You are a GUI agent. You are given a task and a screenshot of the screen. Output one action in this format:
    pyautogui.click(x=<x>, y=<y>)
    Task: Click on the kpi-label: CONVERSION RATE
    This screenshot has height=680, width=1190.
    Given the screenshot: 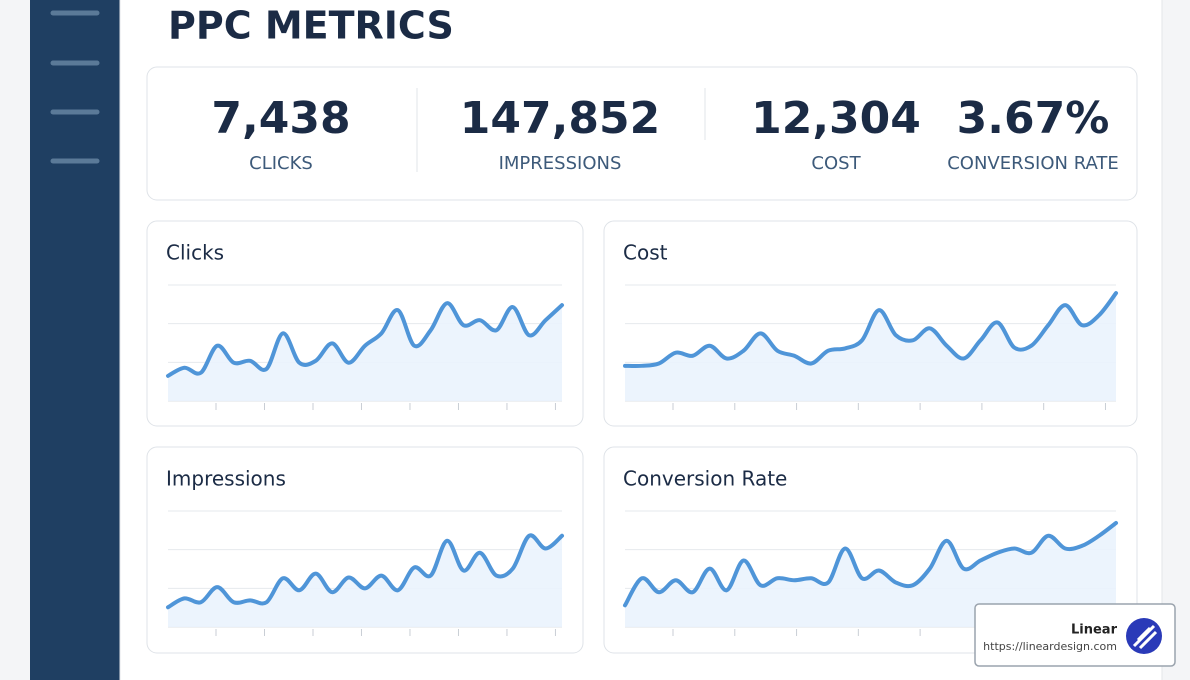 What is the action you would take?
    pyautogui.click(x=1033, y=163)
    